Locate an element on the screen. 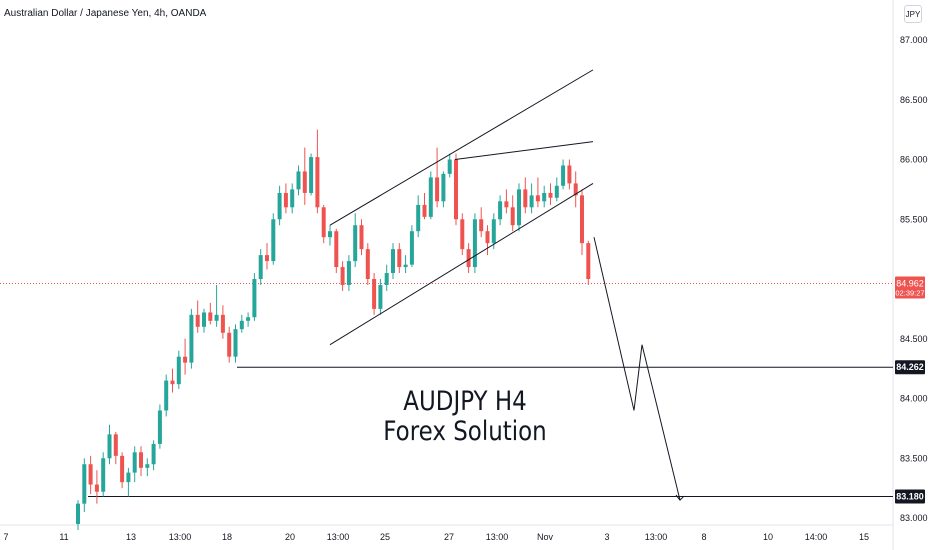 This screenshot has width=932, height=550. x-tick-label: 3 is located at coordinates (606, 537).